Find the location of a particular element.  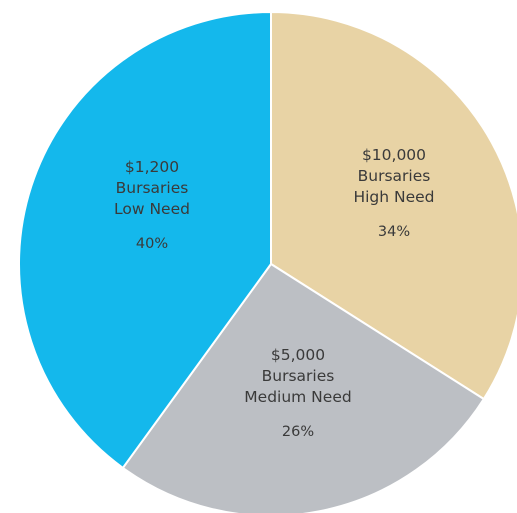

slice-label-group-3: $1,200 Bursaries Low Need 40% is located at coordinates (152, 205).